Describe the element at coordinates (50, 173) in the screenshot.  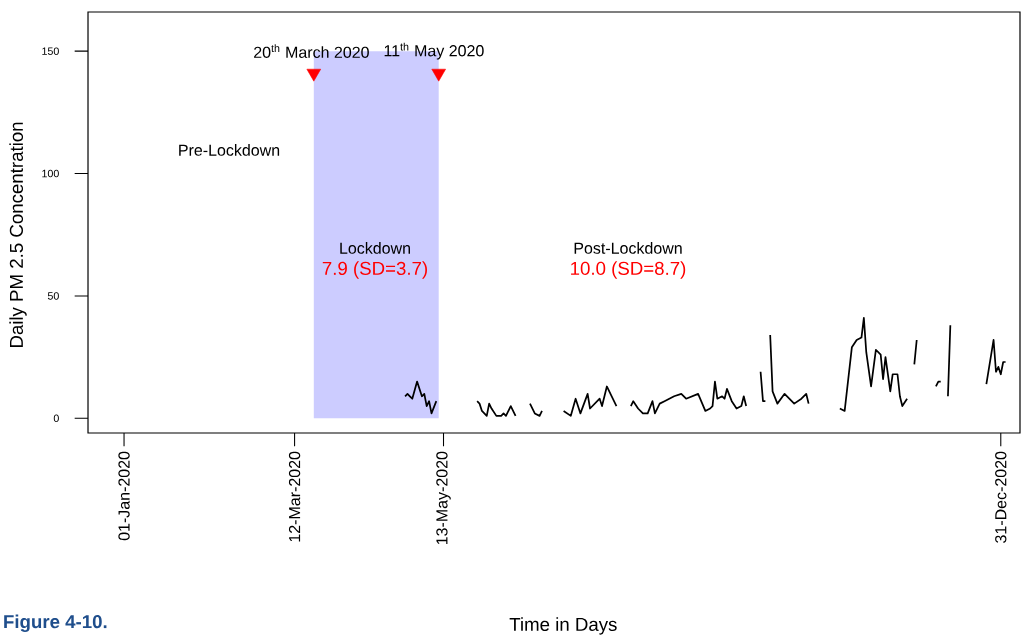
I see `y-tick-label: 100` at that location.